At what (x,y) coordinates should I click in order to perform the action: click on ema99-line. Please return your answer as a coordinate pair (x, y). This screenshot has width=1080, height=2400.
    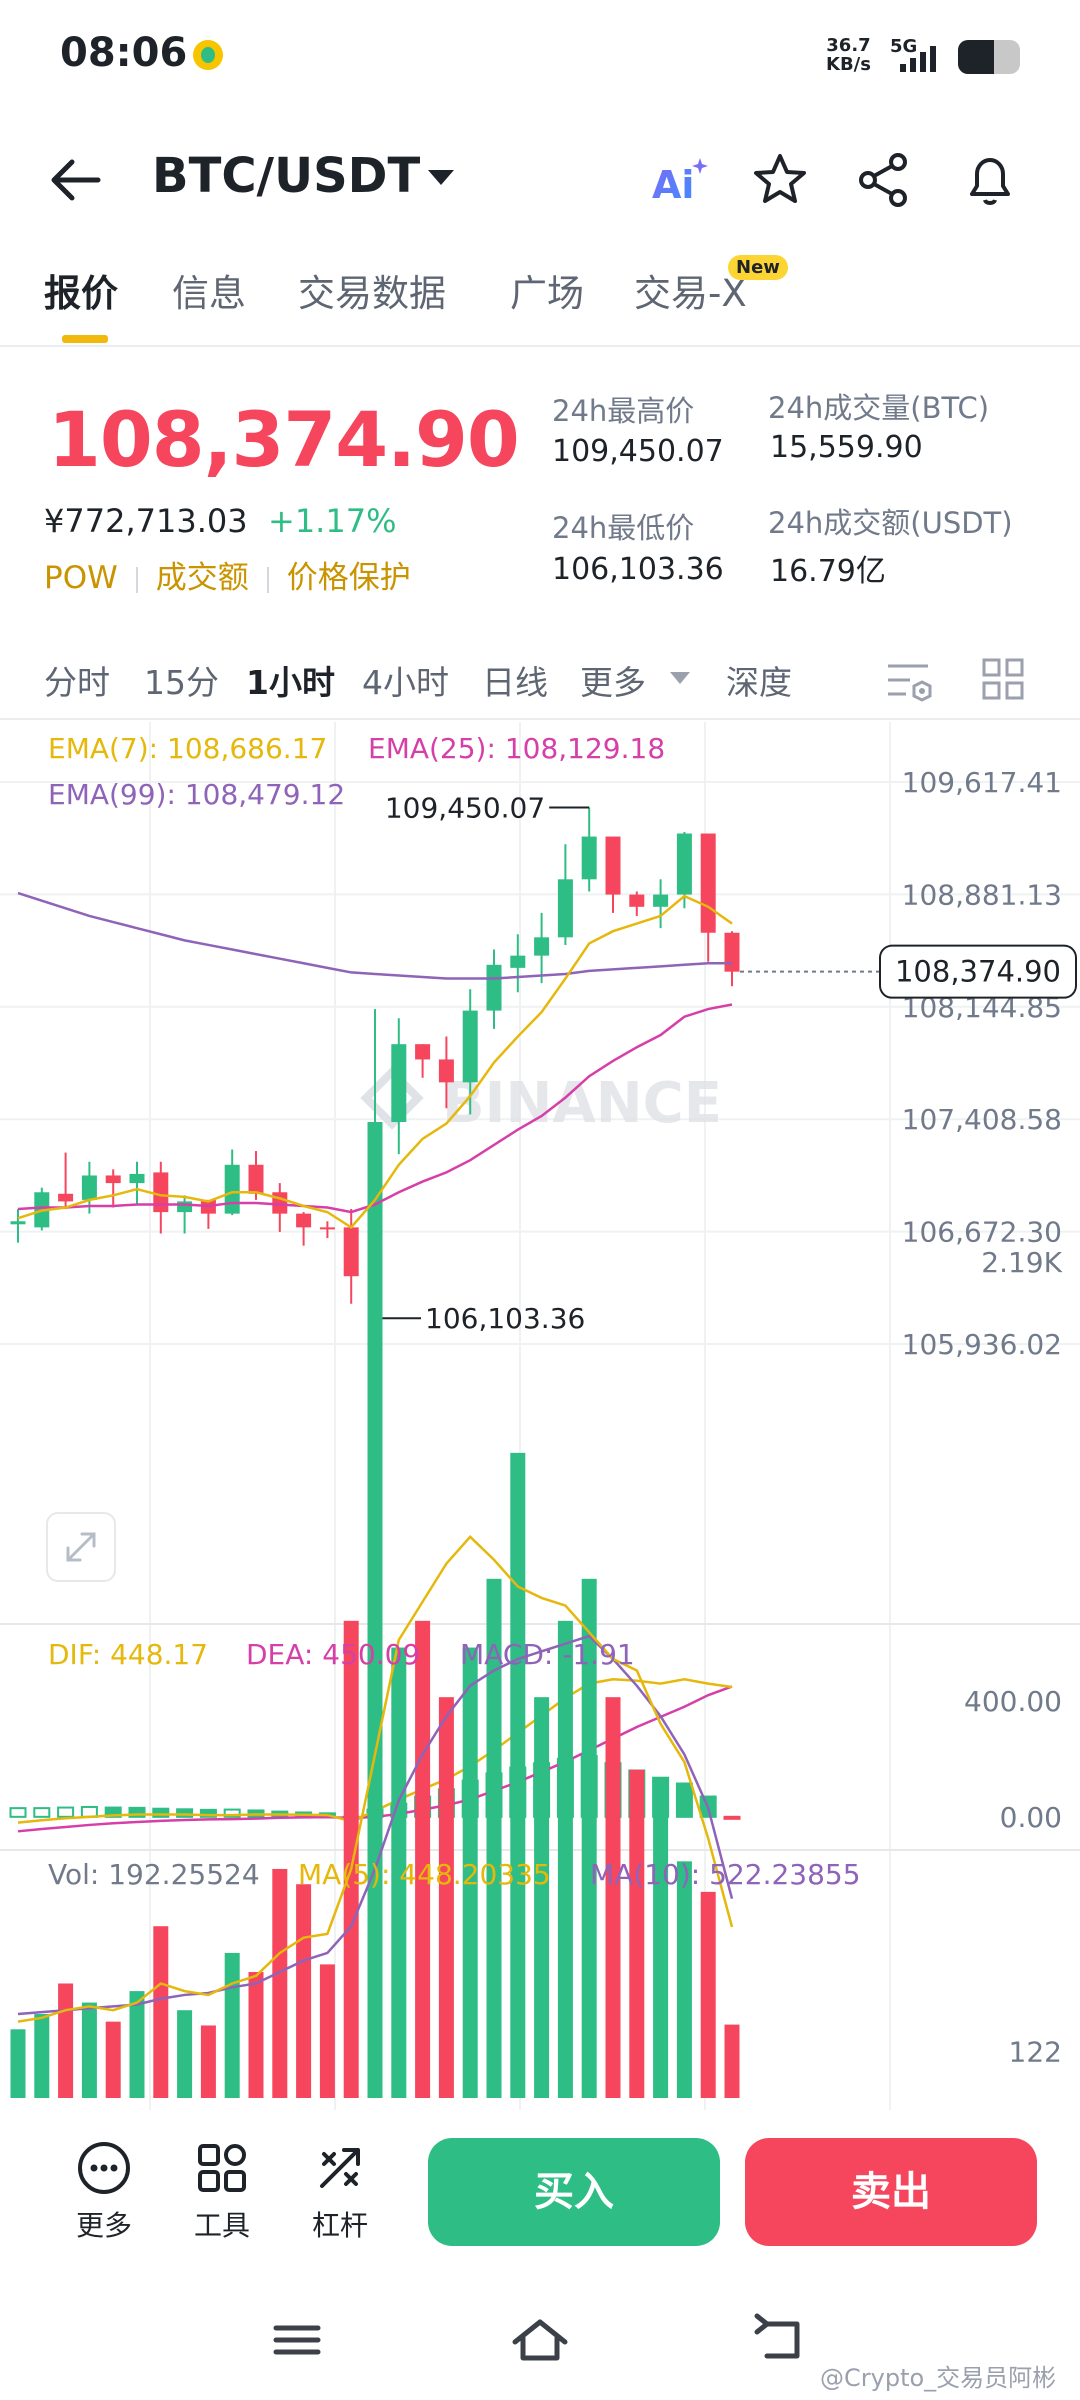
    Looking at the image, I should click on (374, 935).